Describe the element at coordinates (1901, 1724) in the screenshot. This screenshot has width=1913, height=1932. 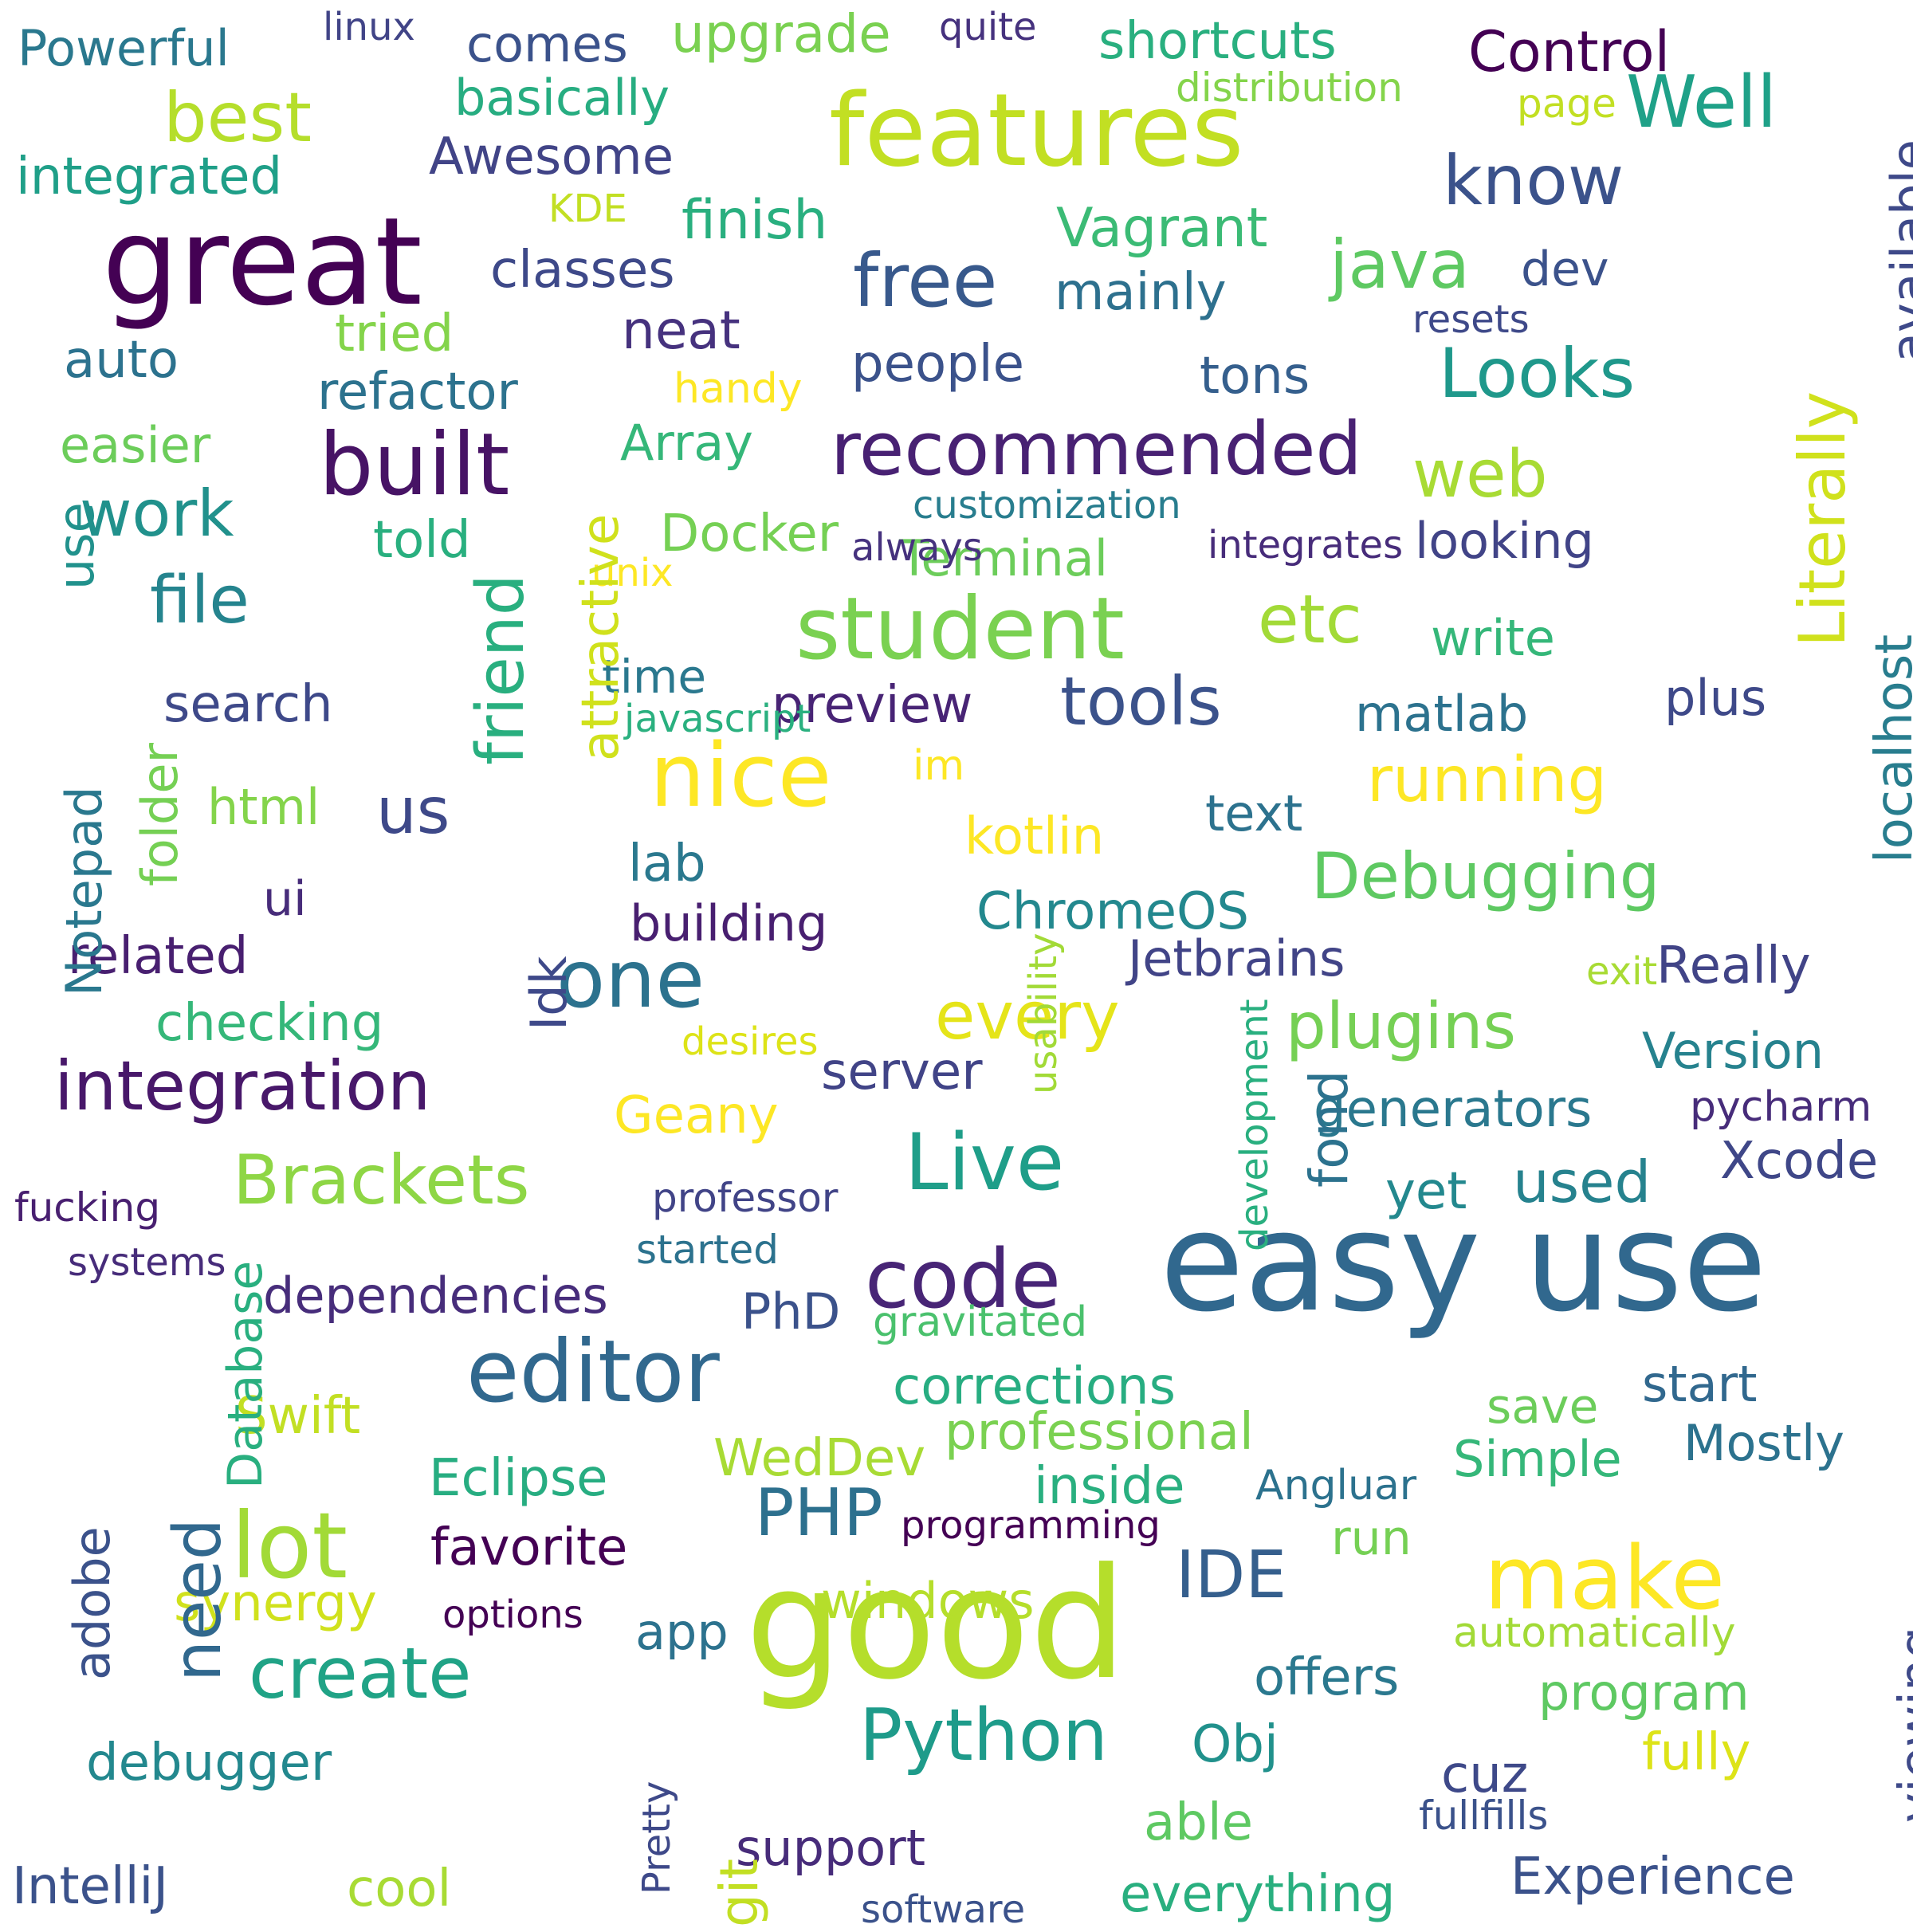
I see `word-viewing: viewing` at that location.